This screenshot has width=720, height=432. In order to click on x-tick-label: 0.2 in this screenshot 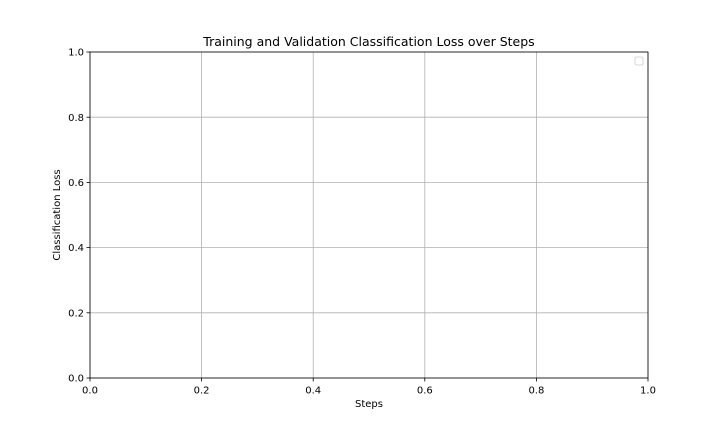, I will do `click(202, 391)`.